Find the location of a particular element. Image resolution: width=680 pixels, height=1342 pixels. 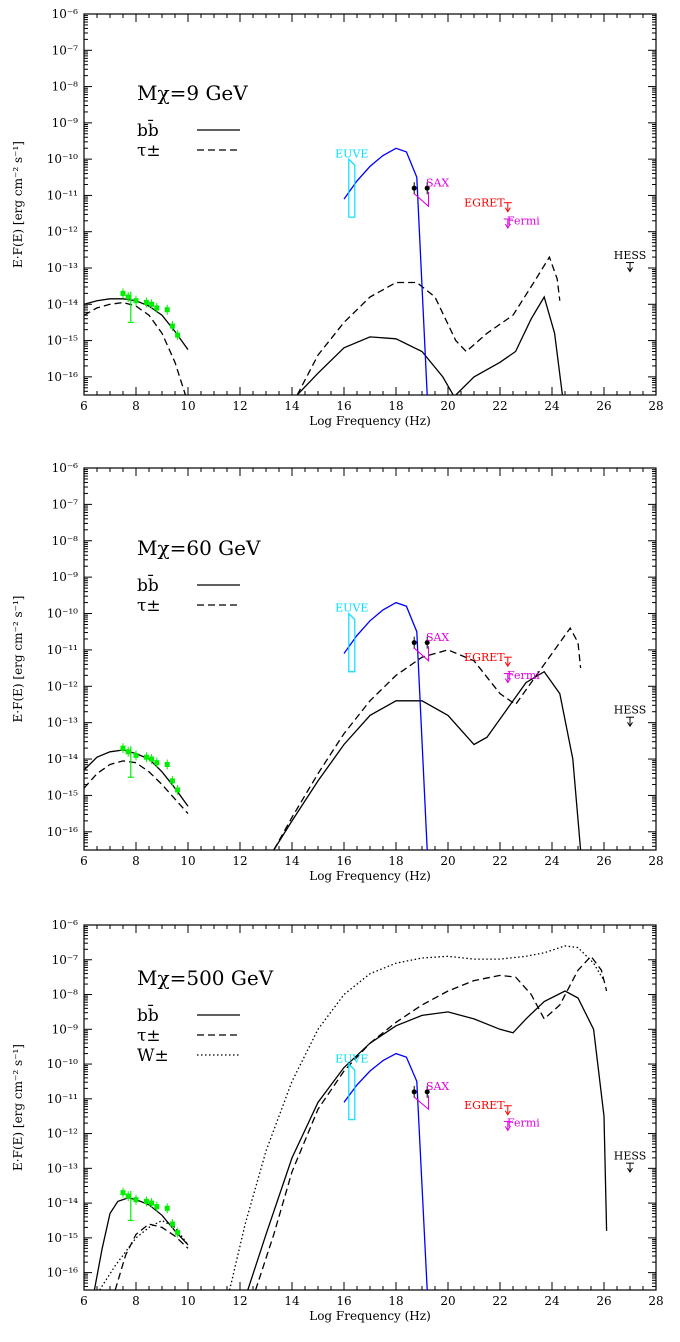

annotation-hess: HESS is located at coordinates (630, 710).